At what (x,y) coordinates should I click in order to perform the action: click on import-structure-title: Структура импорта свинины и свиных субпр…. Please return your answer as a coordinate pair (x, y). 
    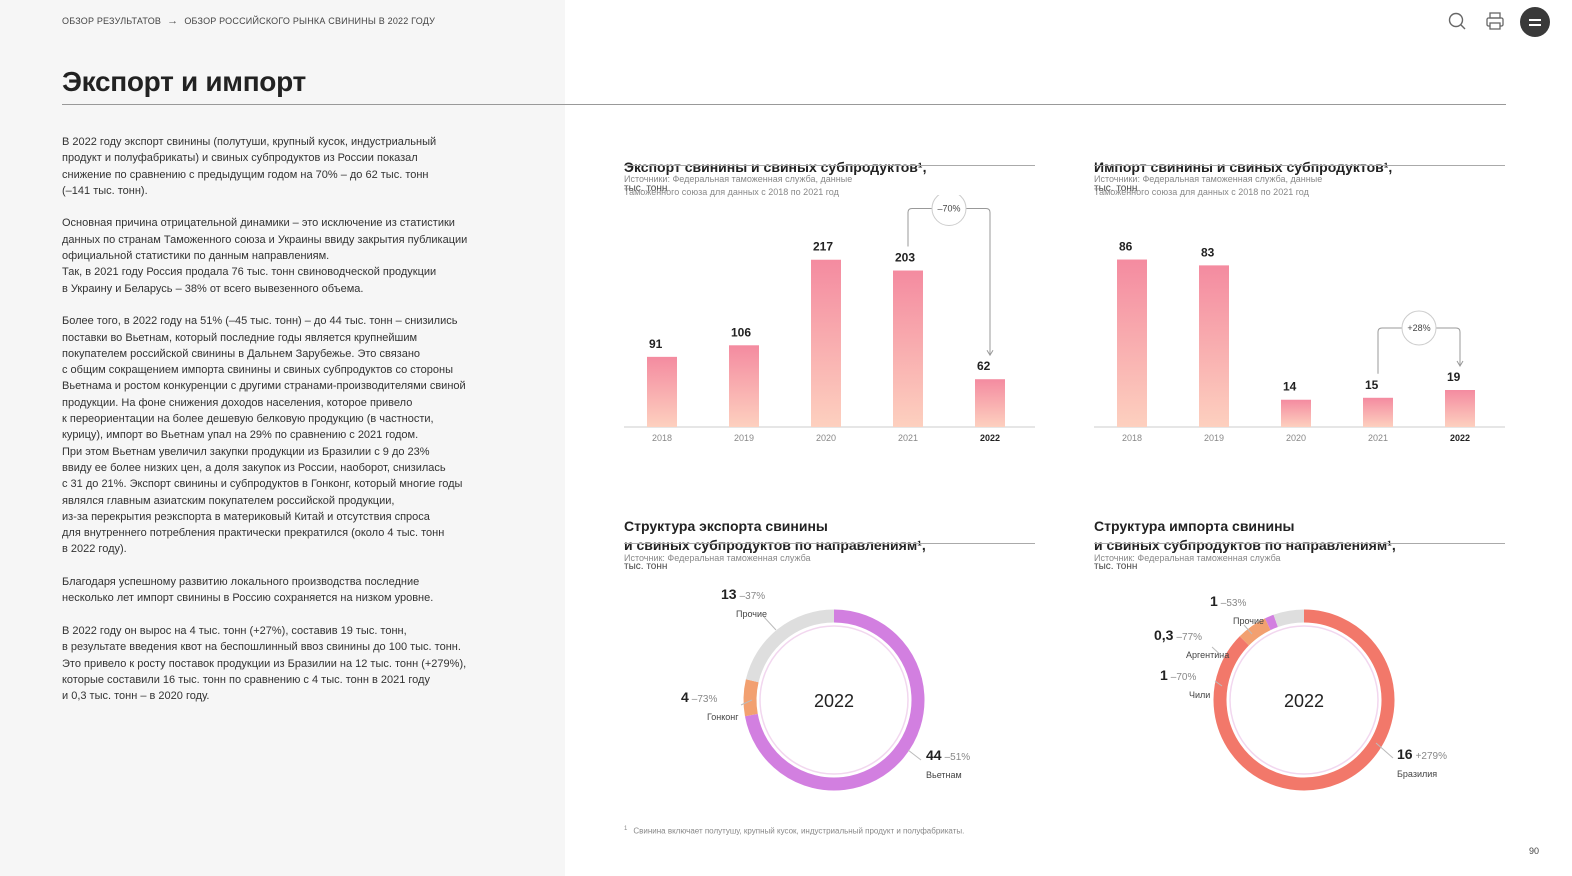
    Looking at the image, I should click on (1245, 537).